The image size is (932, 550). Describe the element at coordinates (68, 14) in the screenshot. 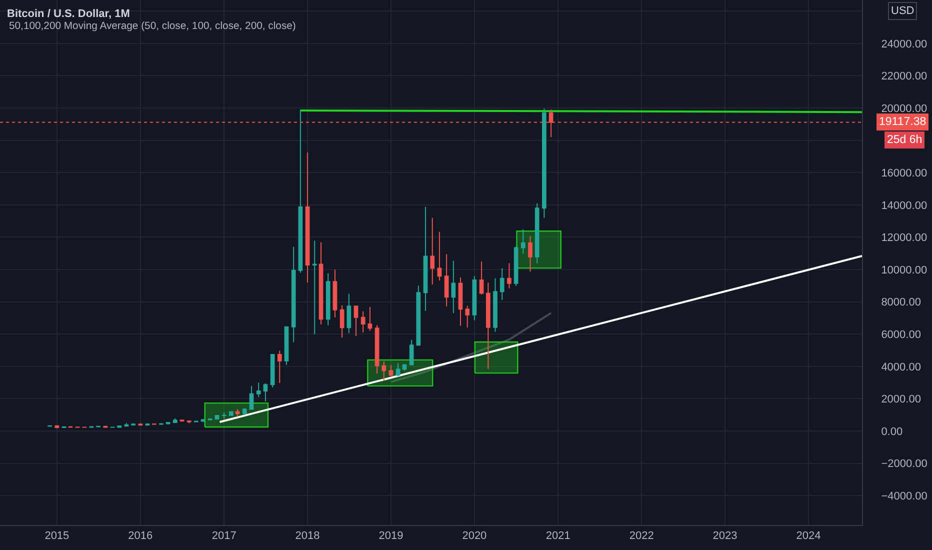

I see `text: Bitcoin / U.S. Dollar, 1M` at that location.